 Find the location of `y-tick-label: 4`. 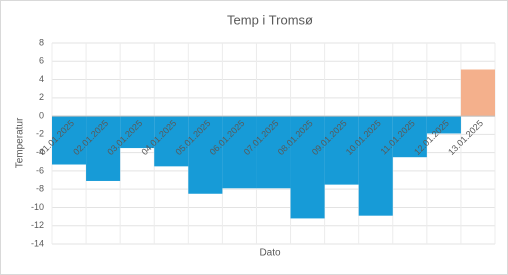

y-tick-label: 4 is located at coordinates (41, 79).